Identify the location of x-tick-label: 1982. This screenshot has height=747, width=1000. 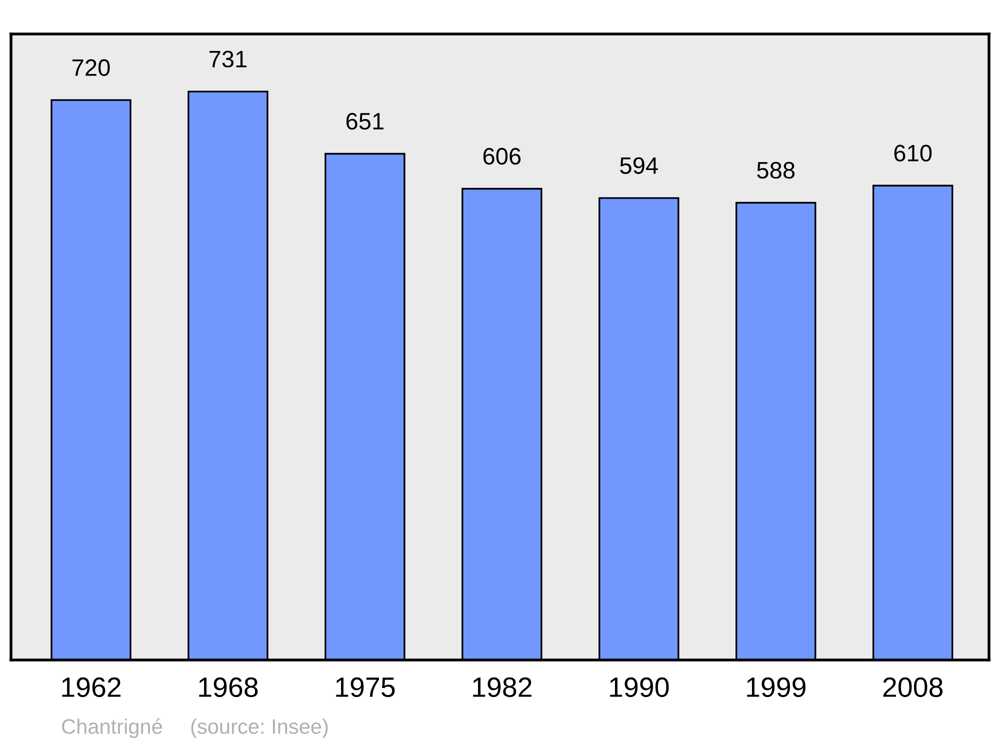
(502, 687).